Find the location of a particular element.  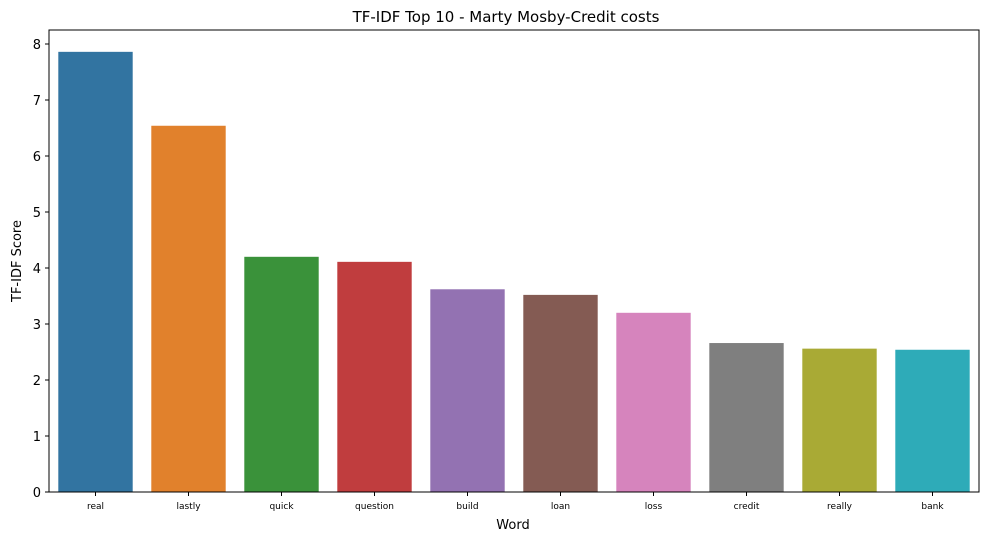

y-tick-label: 4 is located at coordinates (37, 269).